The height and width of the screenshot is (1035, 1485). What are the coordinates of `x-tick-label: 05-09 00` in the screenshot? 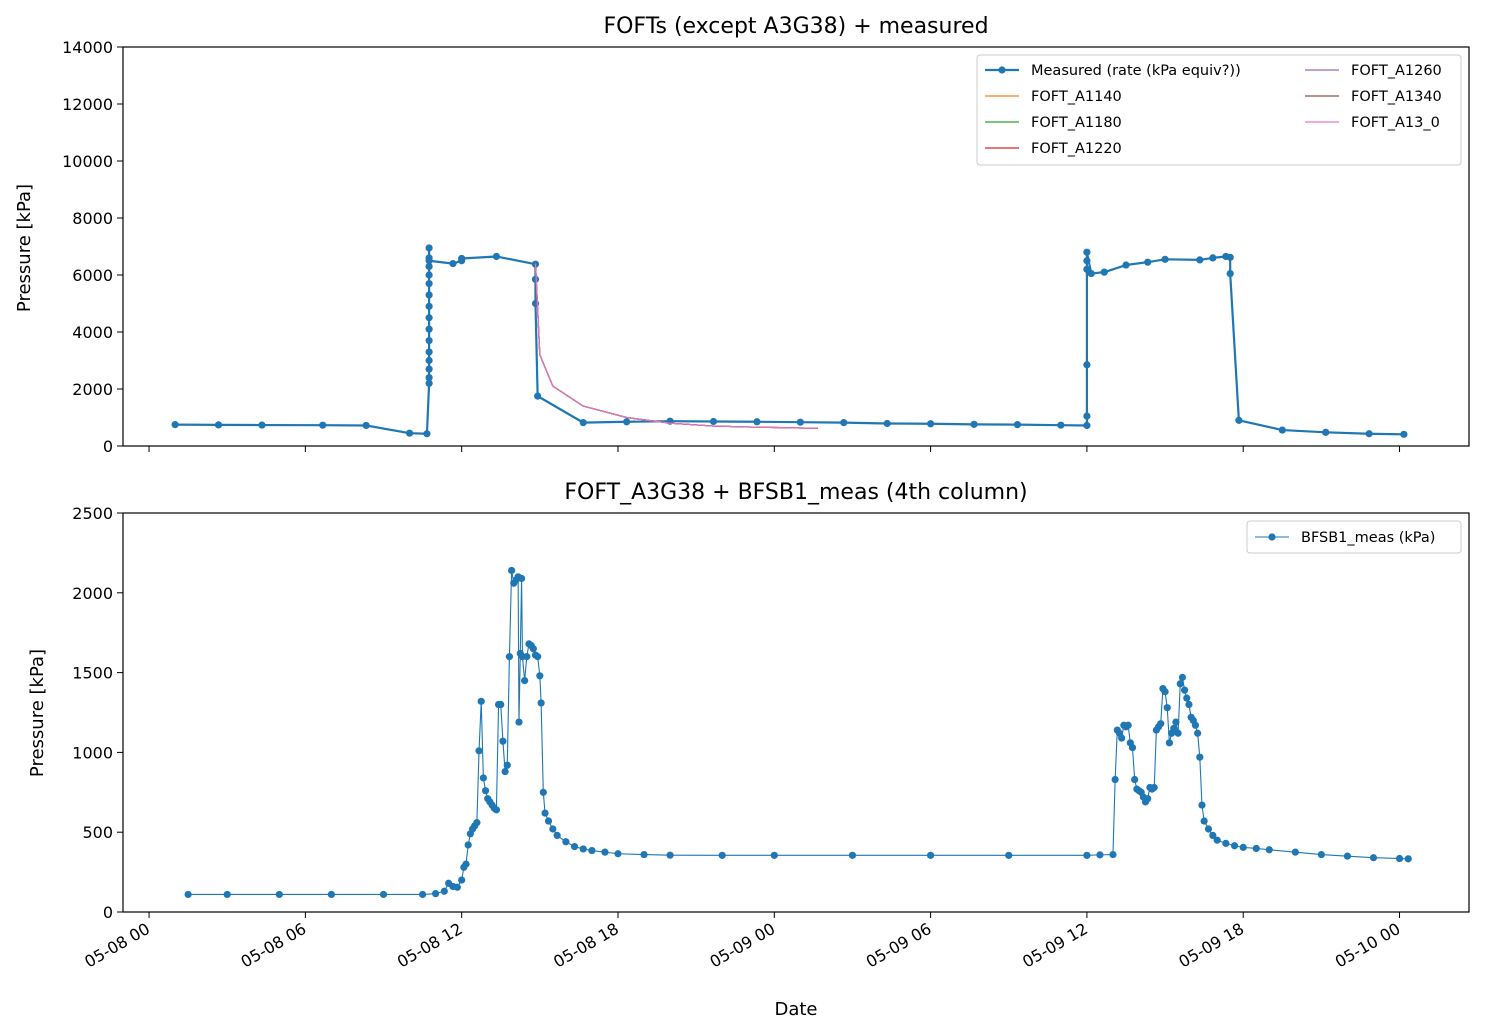 It's located at (742, 945).